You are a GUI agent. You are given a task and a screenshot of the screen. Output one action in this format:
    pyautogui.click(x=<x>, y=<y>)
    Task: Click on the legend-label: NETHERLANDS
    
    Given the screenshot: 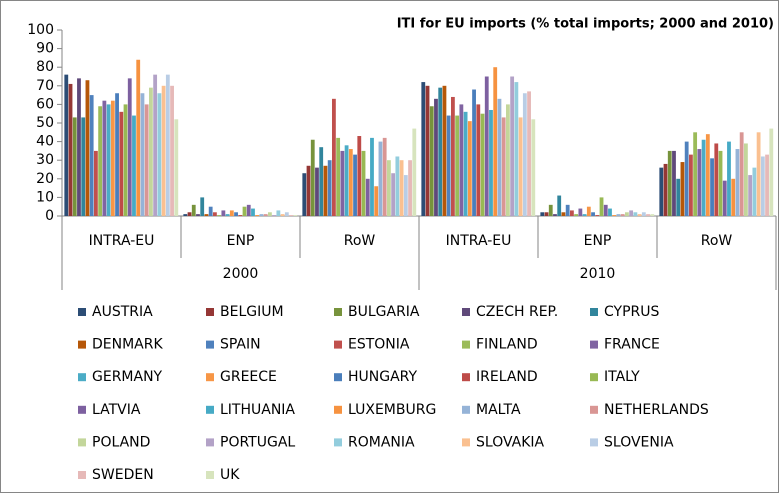 What is the action you would take?
    pyautogui.click(x=656, y=410)
    